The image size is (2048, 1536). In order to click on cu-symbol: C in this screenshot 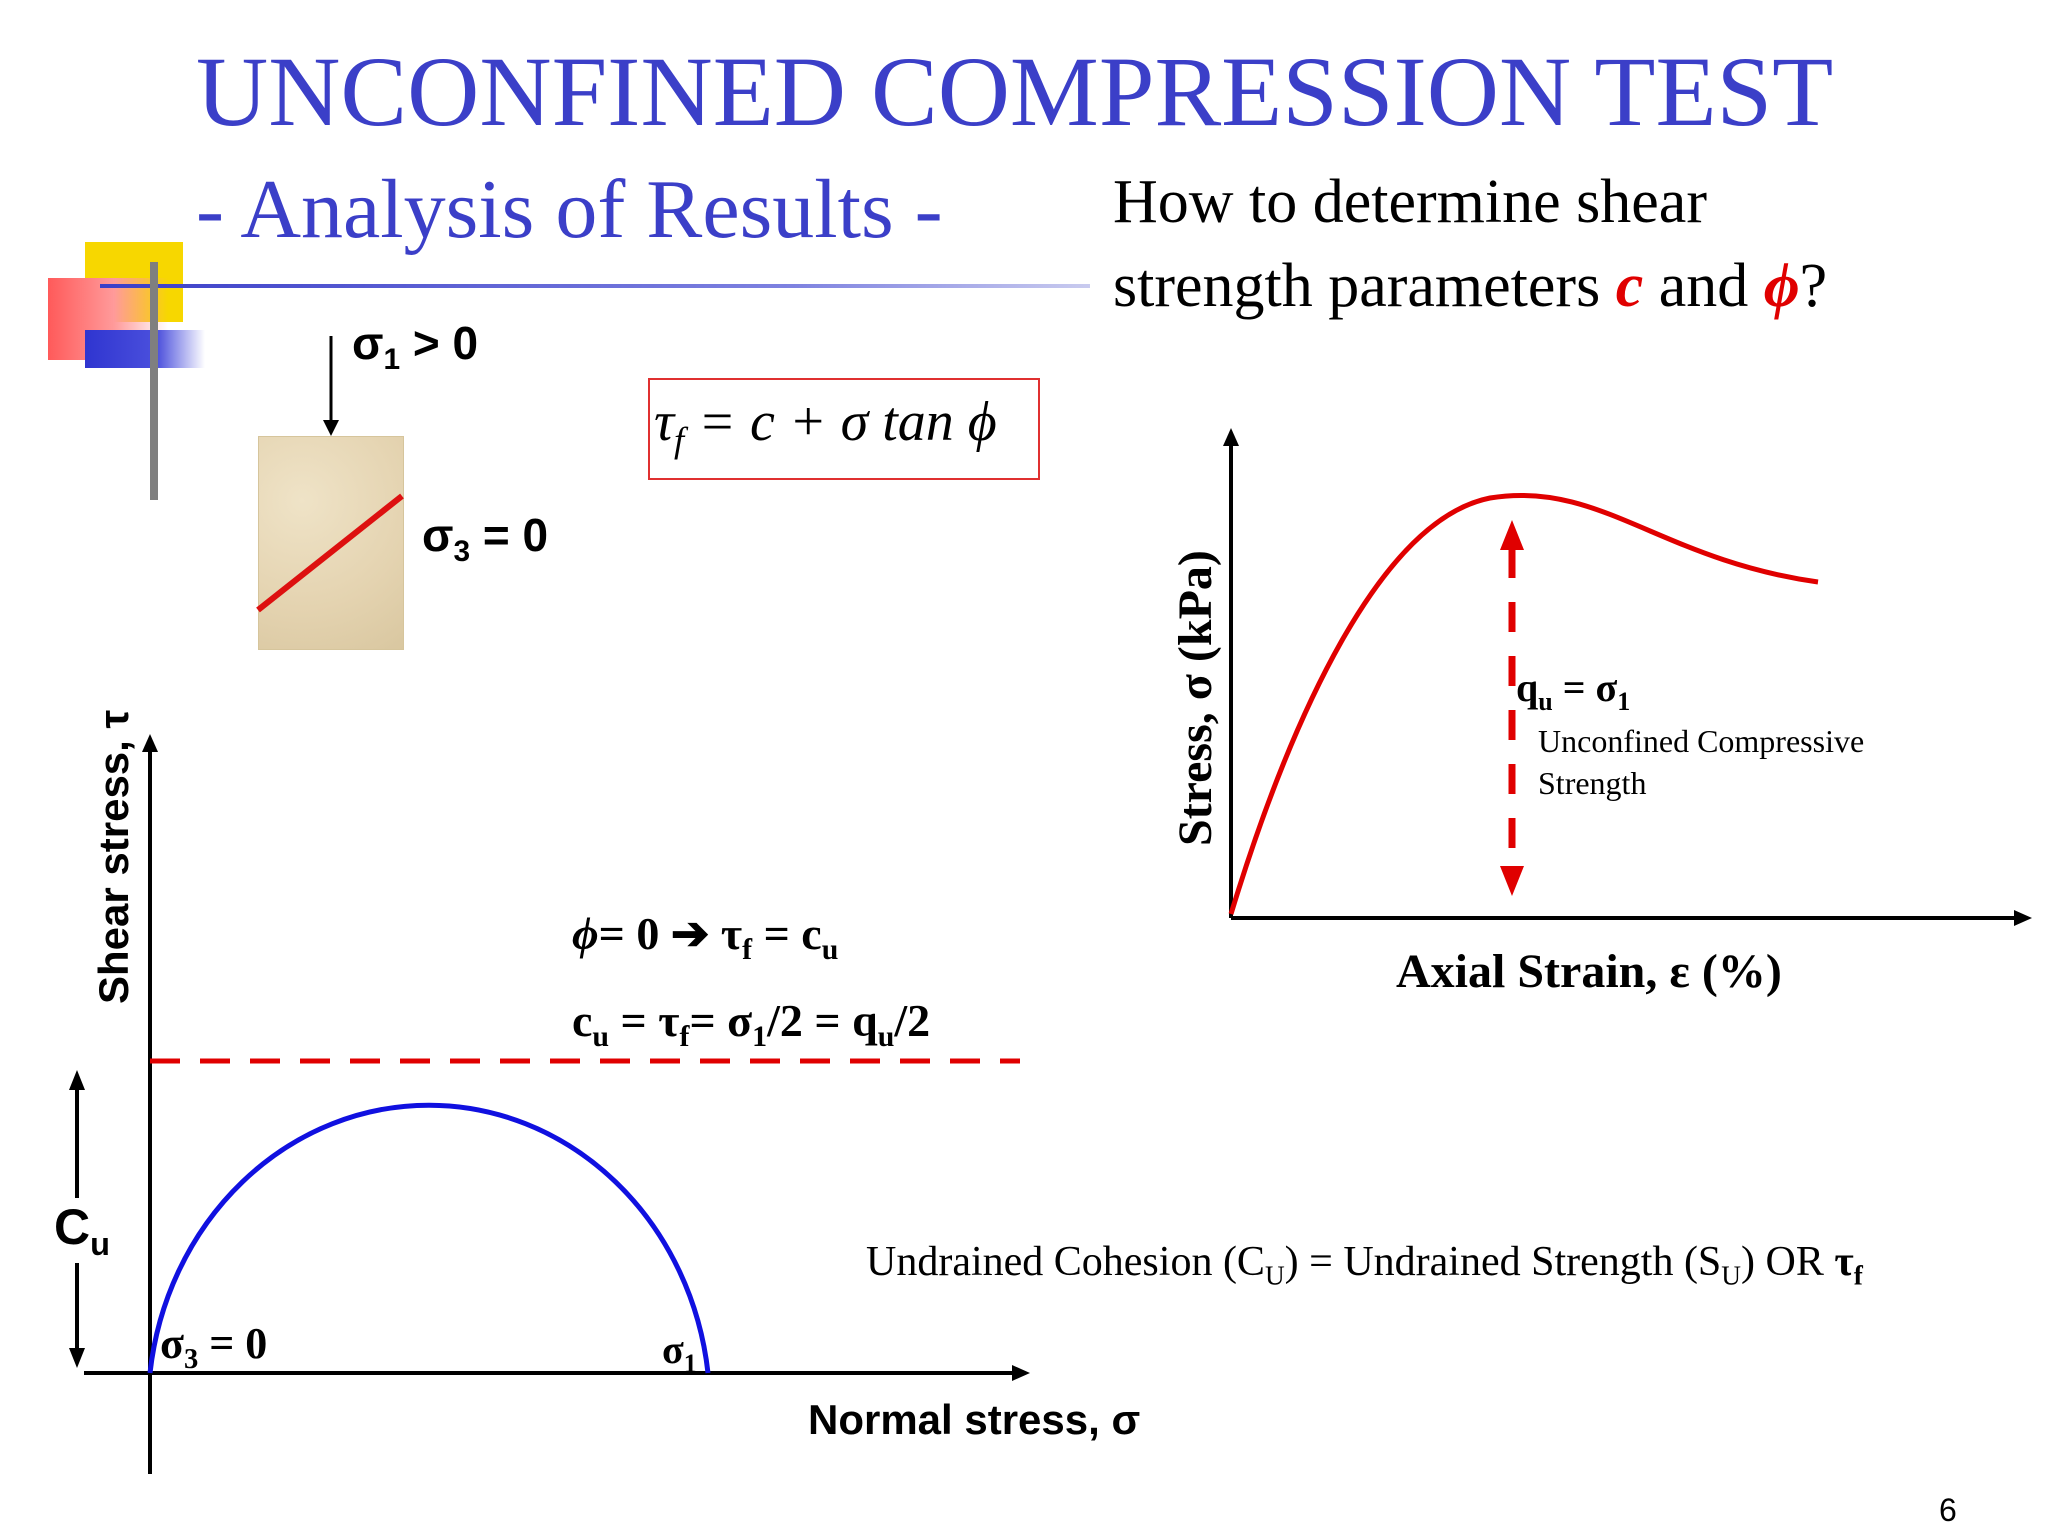, I will do `click(72, 1227)`.